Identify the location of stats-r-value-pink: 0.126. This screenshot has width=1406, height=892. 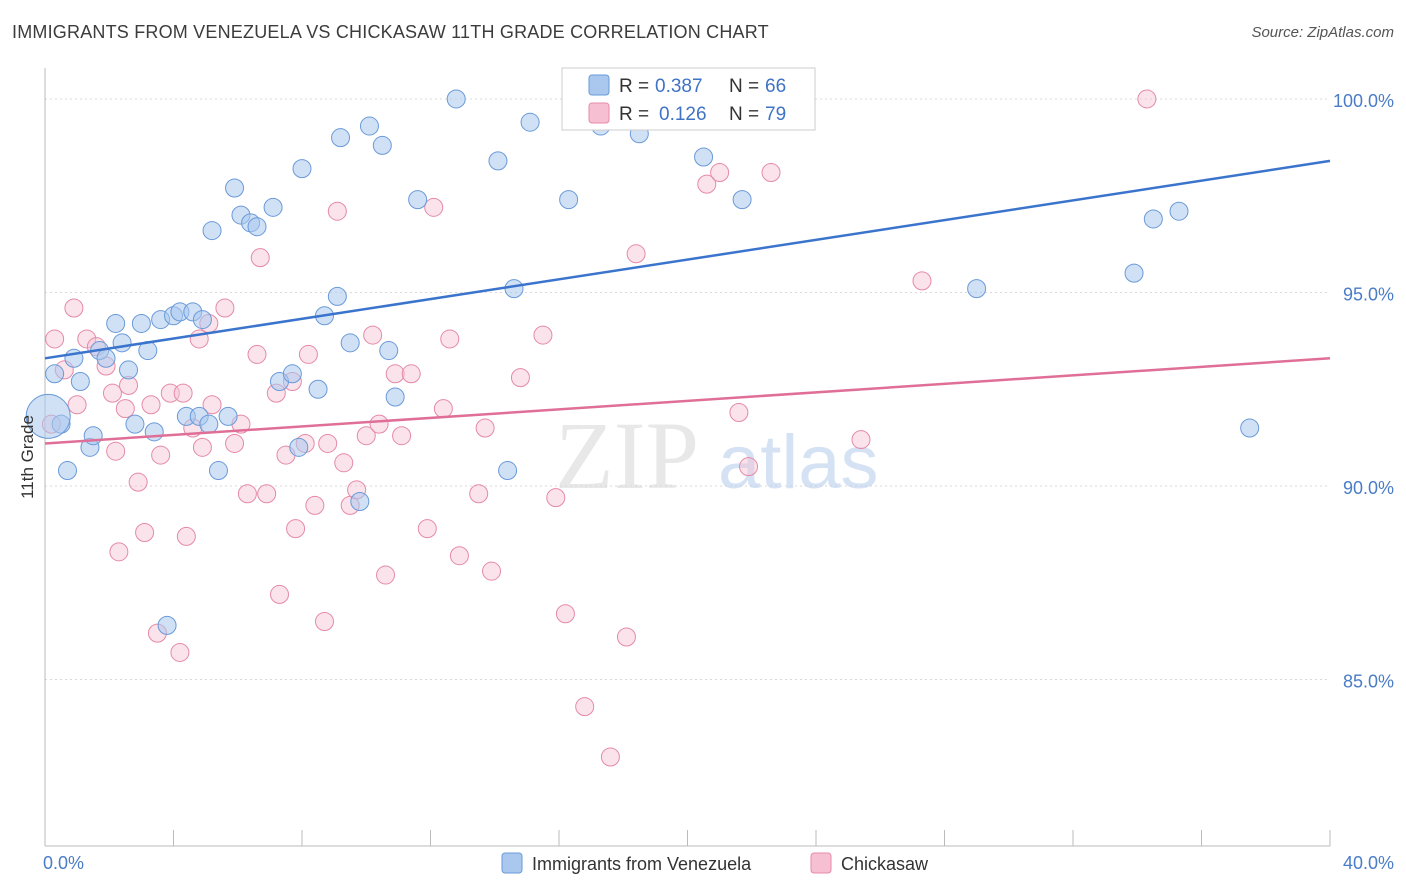
(683, 114).